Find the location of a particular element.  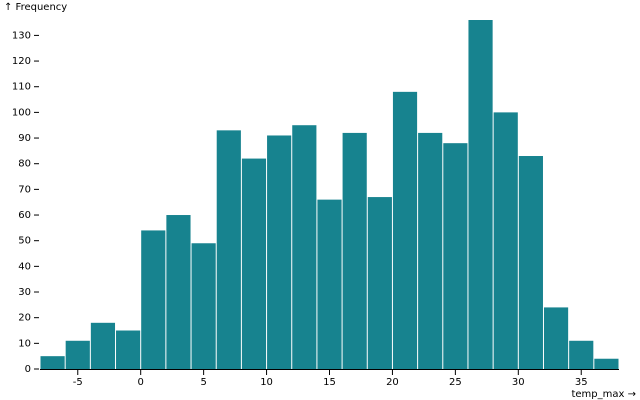

y-tick-label: 80 is located at coordinates (24, 164).